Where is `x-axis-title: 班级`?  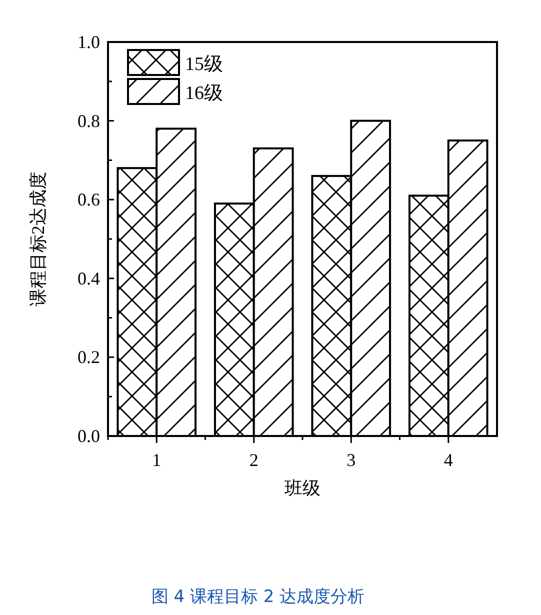 x-axis-title: 班级 is located at coordinates (302, 488).